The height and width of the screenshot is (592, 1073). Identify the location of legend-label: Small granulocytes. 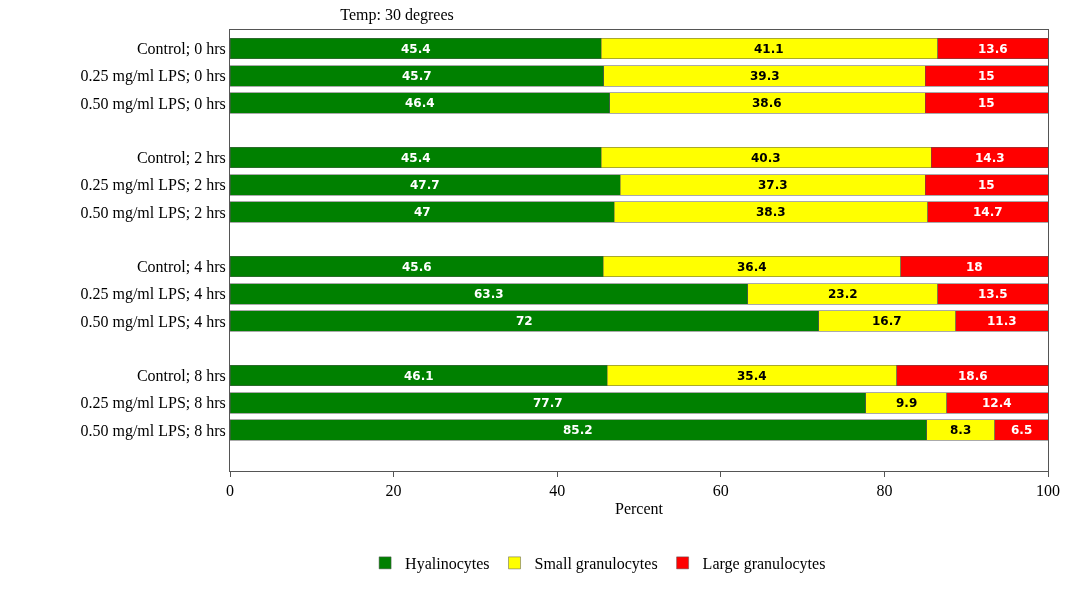
(596, 564).